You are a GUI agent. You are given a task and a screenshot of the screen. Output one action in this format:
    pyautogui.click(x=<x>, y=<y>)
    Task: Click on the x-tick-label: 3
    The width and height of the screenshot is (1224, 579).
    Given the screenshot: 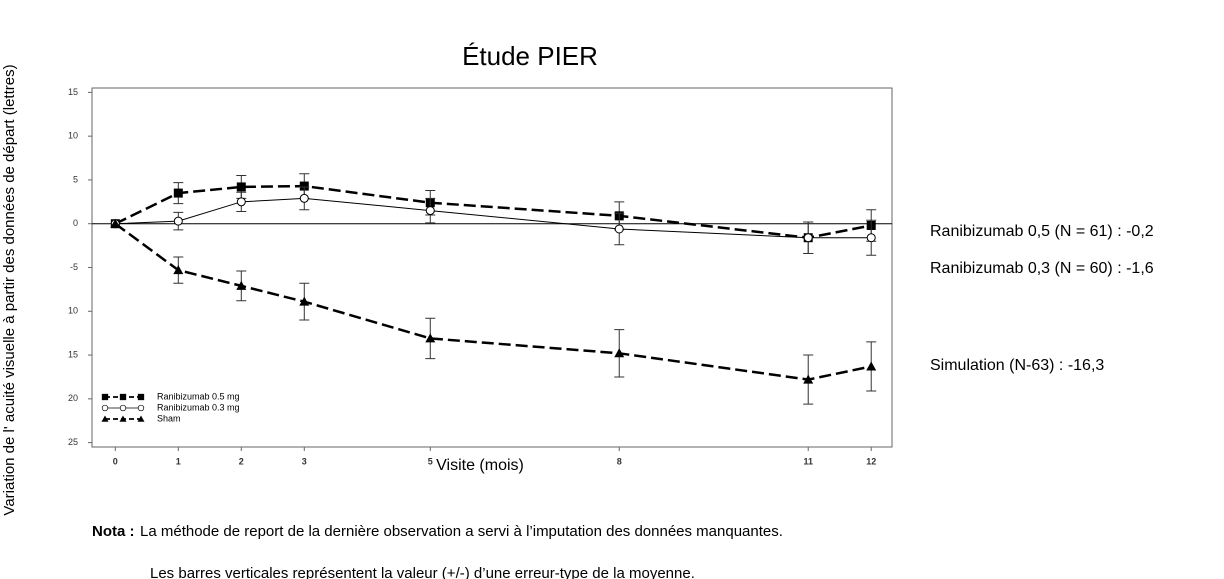 What is the action you would take?
    pyautogui.click(x=304, y=461)
    